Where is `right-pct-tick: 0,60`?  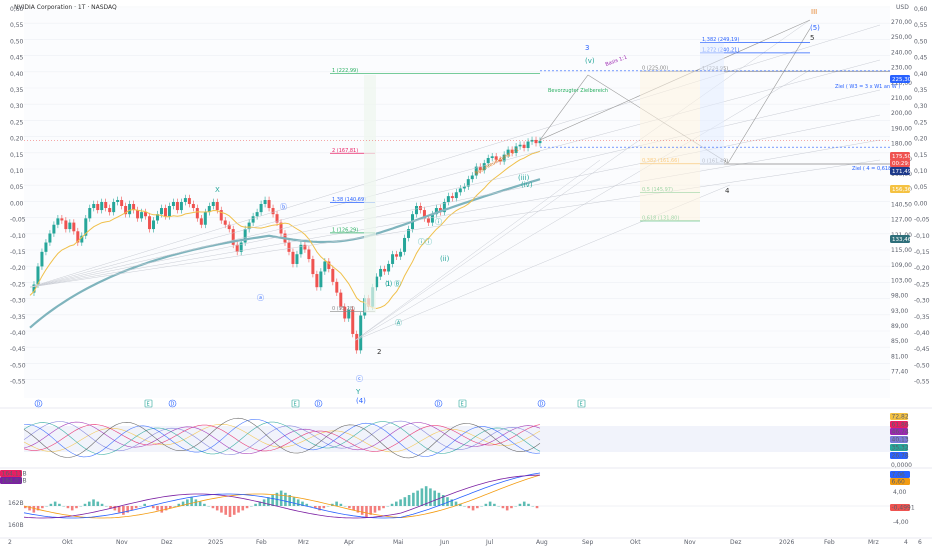 right-pct-tick: 0,60 is located at coordinates (921, 9).